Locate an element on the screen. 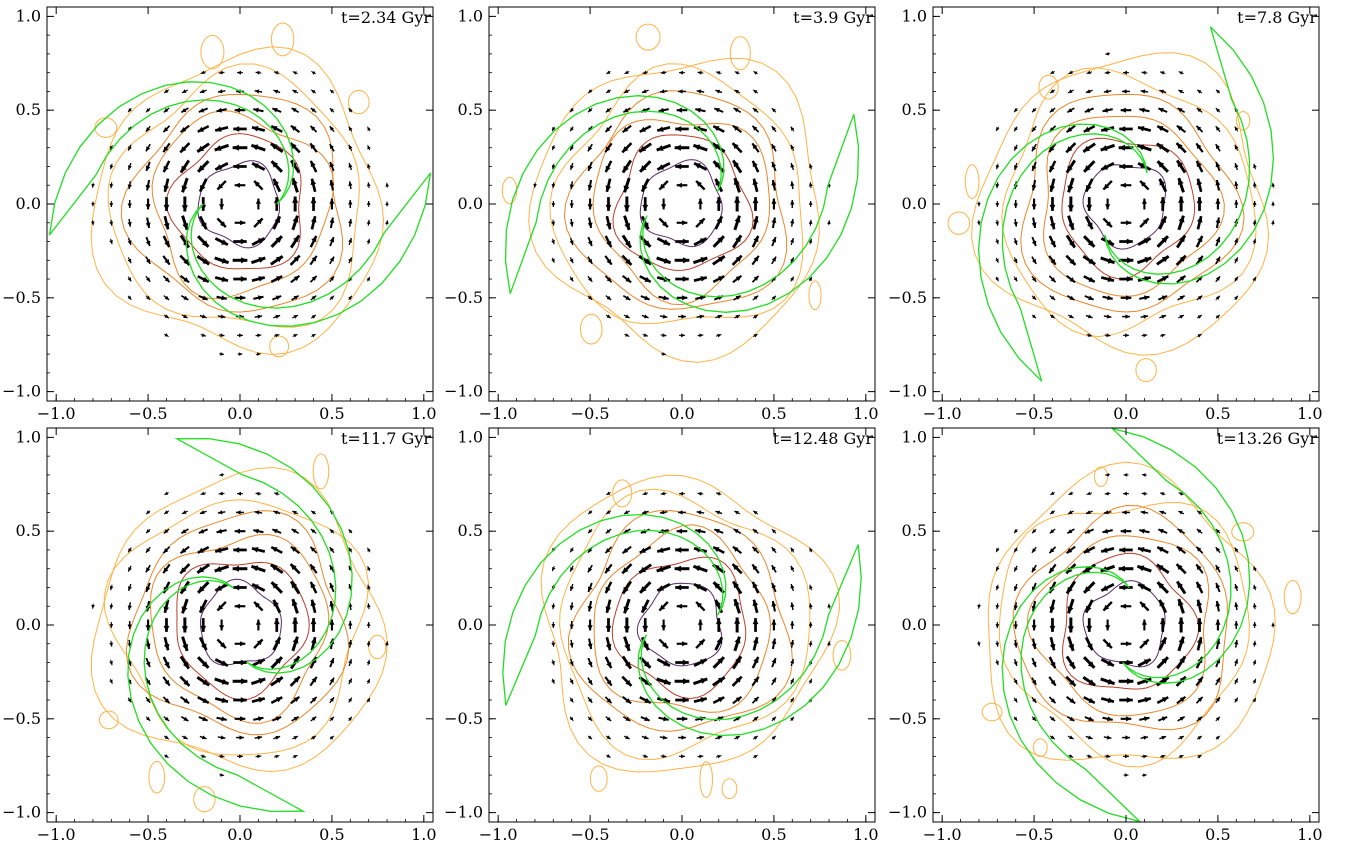 Image resolution: width=1346 pixels, height=848 pixels. spiral-arm-outline is located at coordinates (308, 249).